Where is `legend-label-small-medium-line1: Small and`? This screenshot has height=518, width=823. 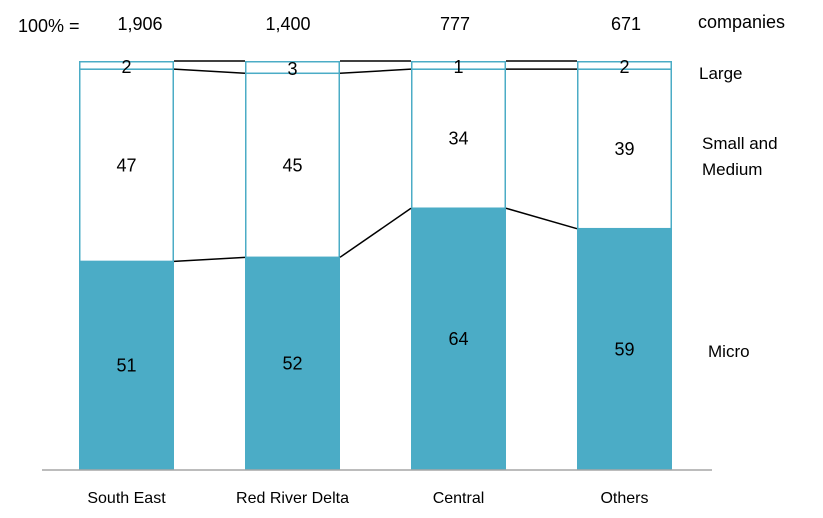
legend-label-small-medium-line1: Small and is located at coordinates (740, 143).